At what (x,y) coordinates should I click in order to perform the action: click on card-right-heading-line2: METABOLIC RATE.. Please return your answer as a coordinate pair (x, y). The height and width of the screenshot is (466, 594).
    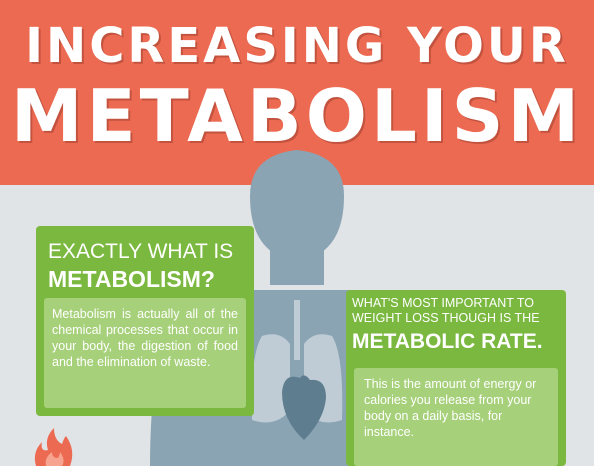
    Looking at the image, I should click on (447, 341).